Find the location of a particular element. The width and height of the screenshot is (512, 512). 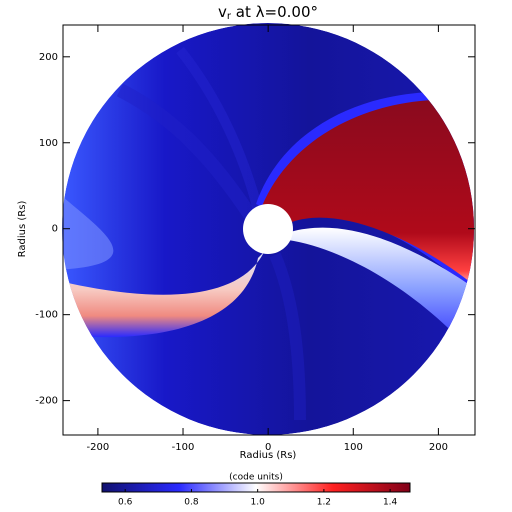

colorbar-label: (code units) is located at coordinates (256, 478).